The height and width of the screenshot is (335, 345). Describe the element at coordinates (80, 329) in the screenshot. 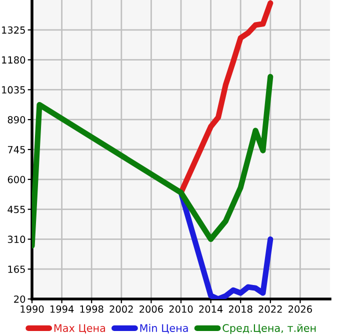

I see `legend-label: Max Цена` at that location.